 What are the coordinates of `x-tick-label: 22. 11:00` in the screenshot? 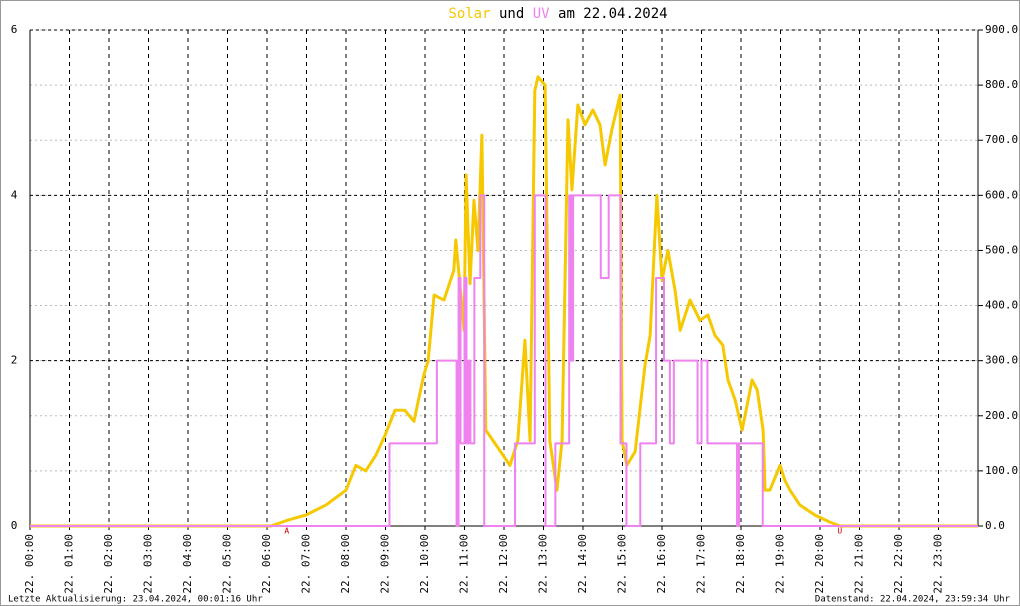 It's located at (464, 564).